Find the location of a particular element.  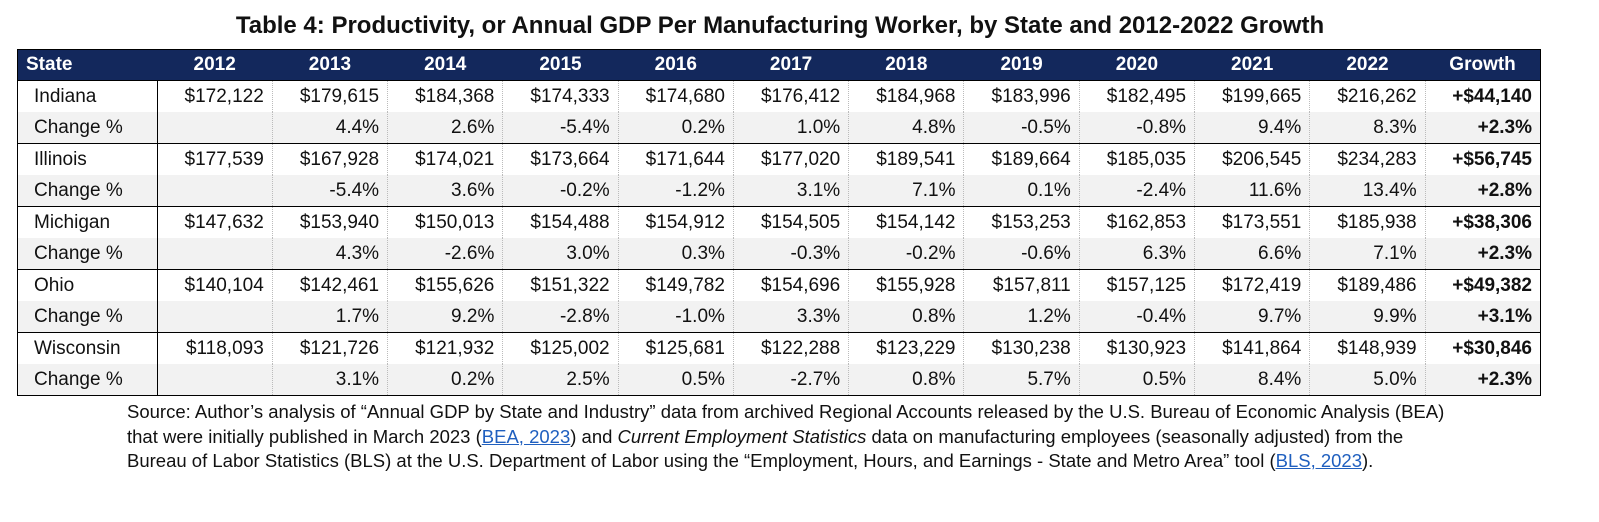

gdp-value: $157,125 is located at coordinates (1136, 285).